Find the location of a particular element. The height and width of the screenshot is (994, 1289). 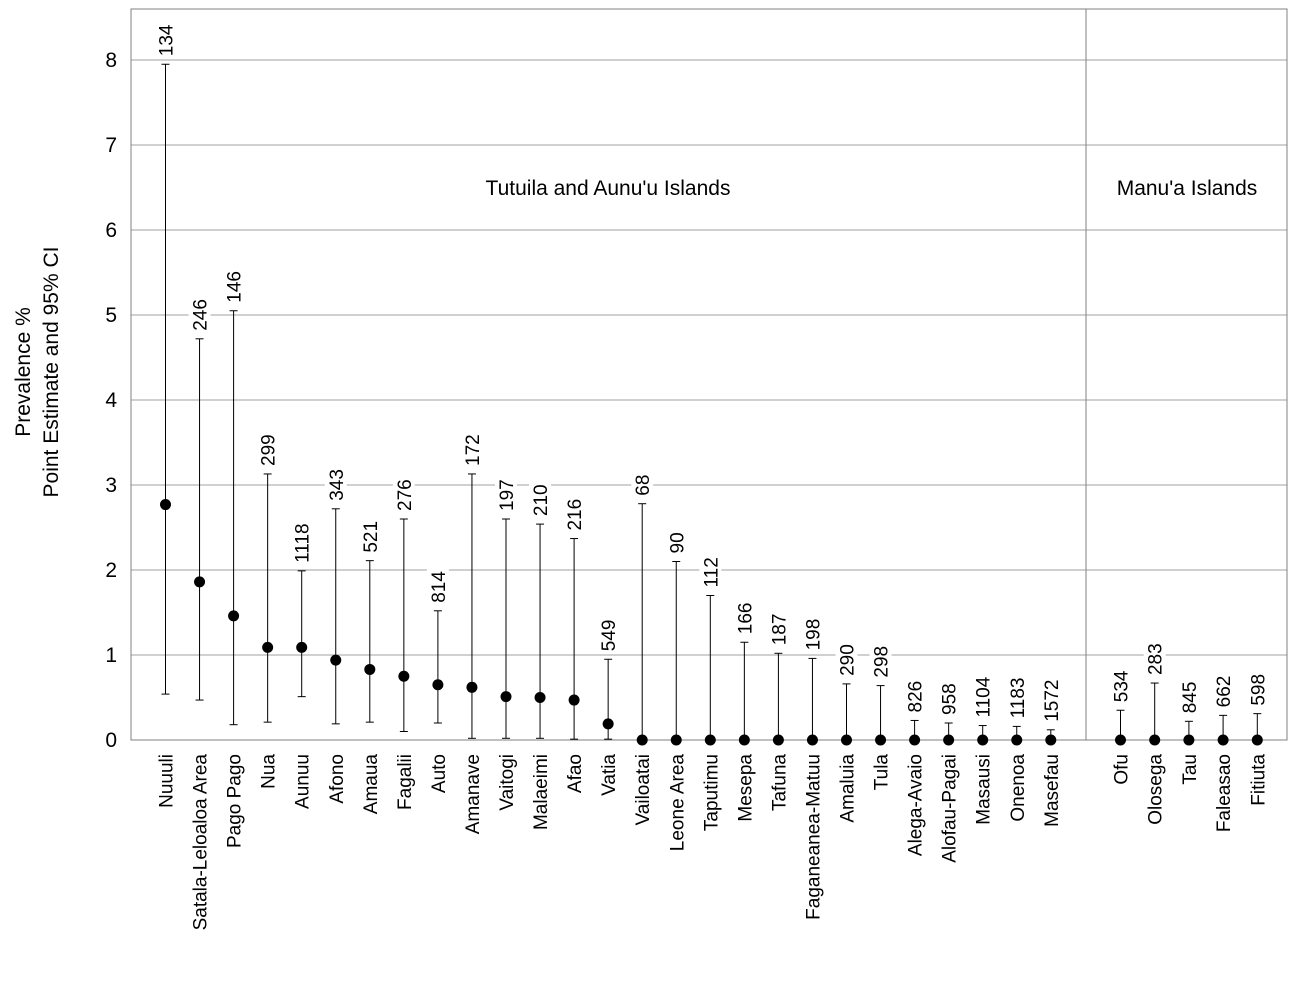

svg-text: Amaluia is located at coordinates (848, 788).